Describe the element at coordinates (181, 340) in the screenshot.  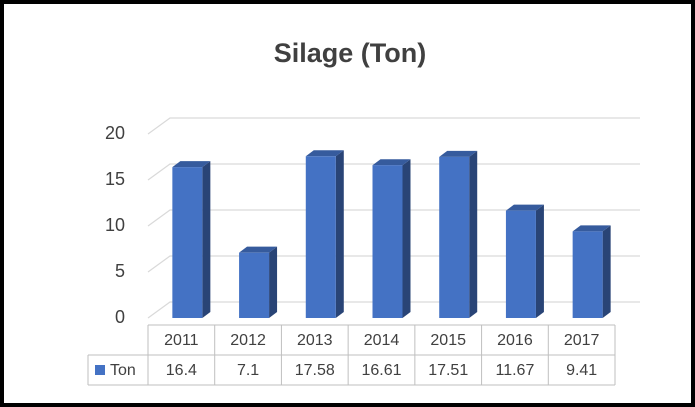
I see `x-tick-label: 2011` at that location.